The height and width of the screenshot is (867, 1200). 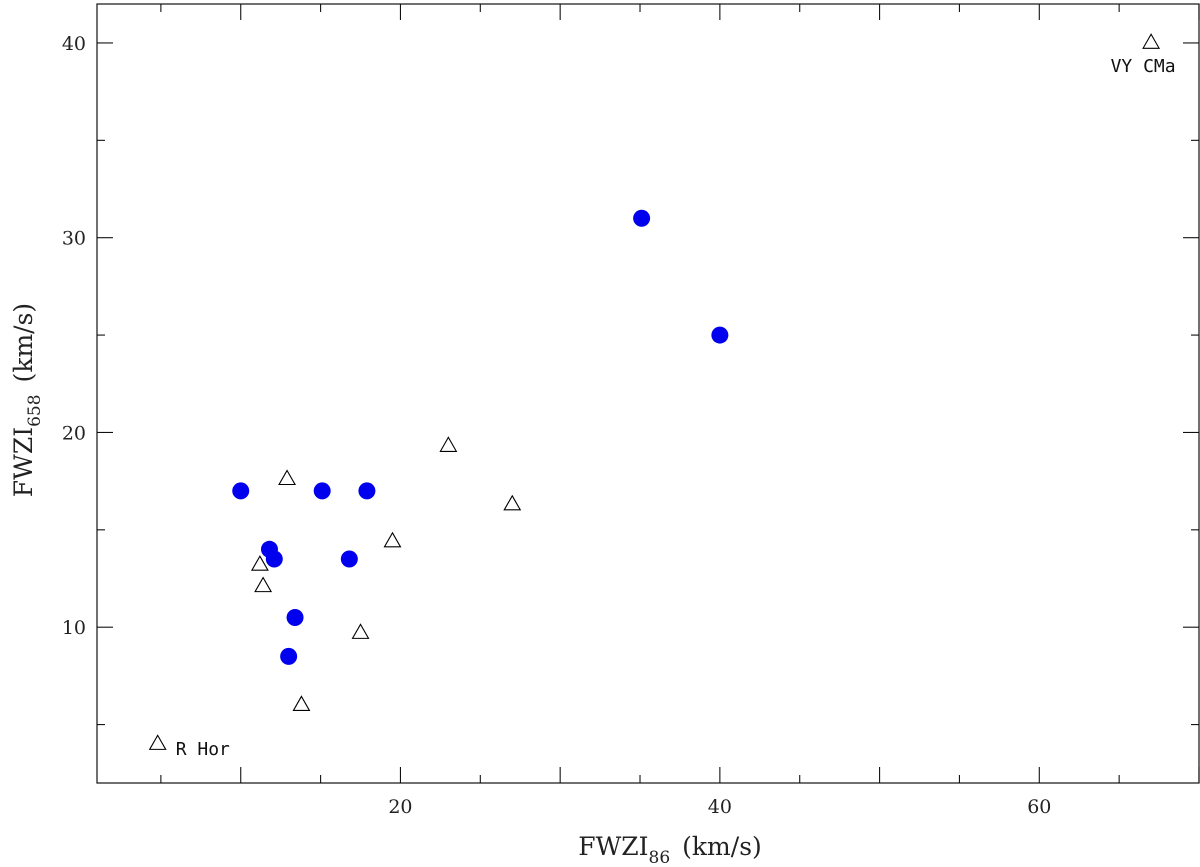 I want to click on y-tick-label: 10, so click(x=74, y=628).